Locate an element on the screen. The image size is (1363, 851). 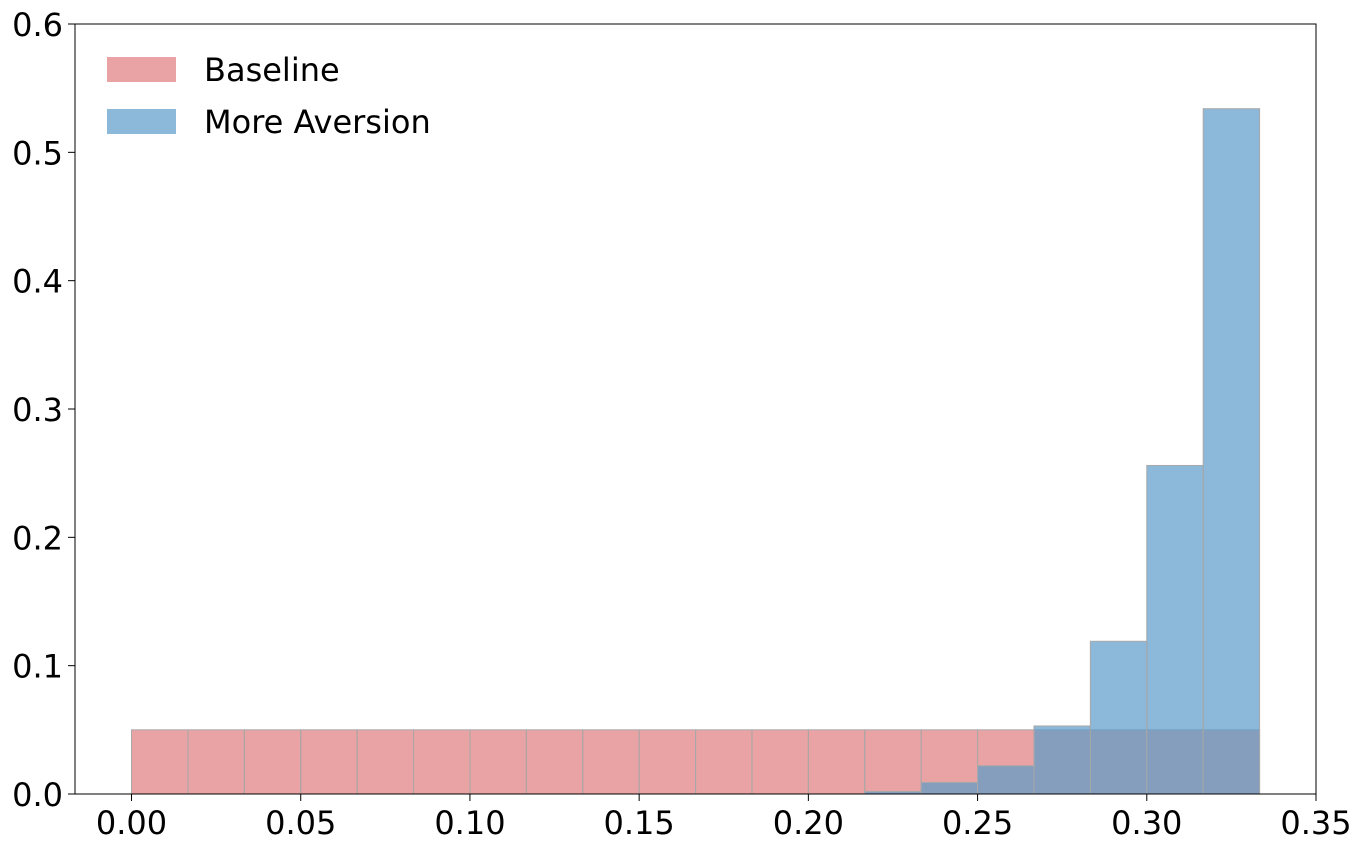
y-tick-label: 0.3 is located at coordinates (37, 410).